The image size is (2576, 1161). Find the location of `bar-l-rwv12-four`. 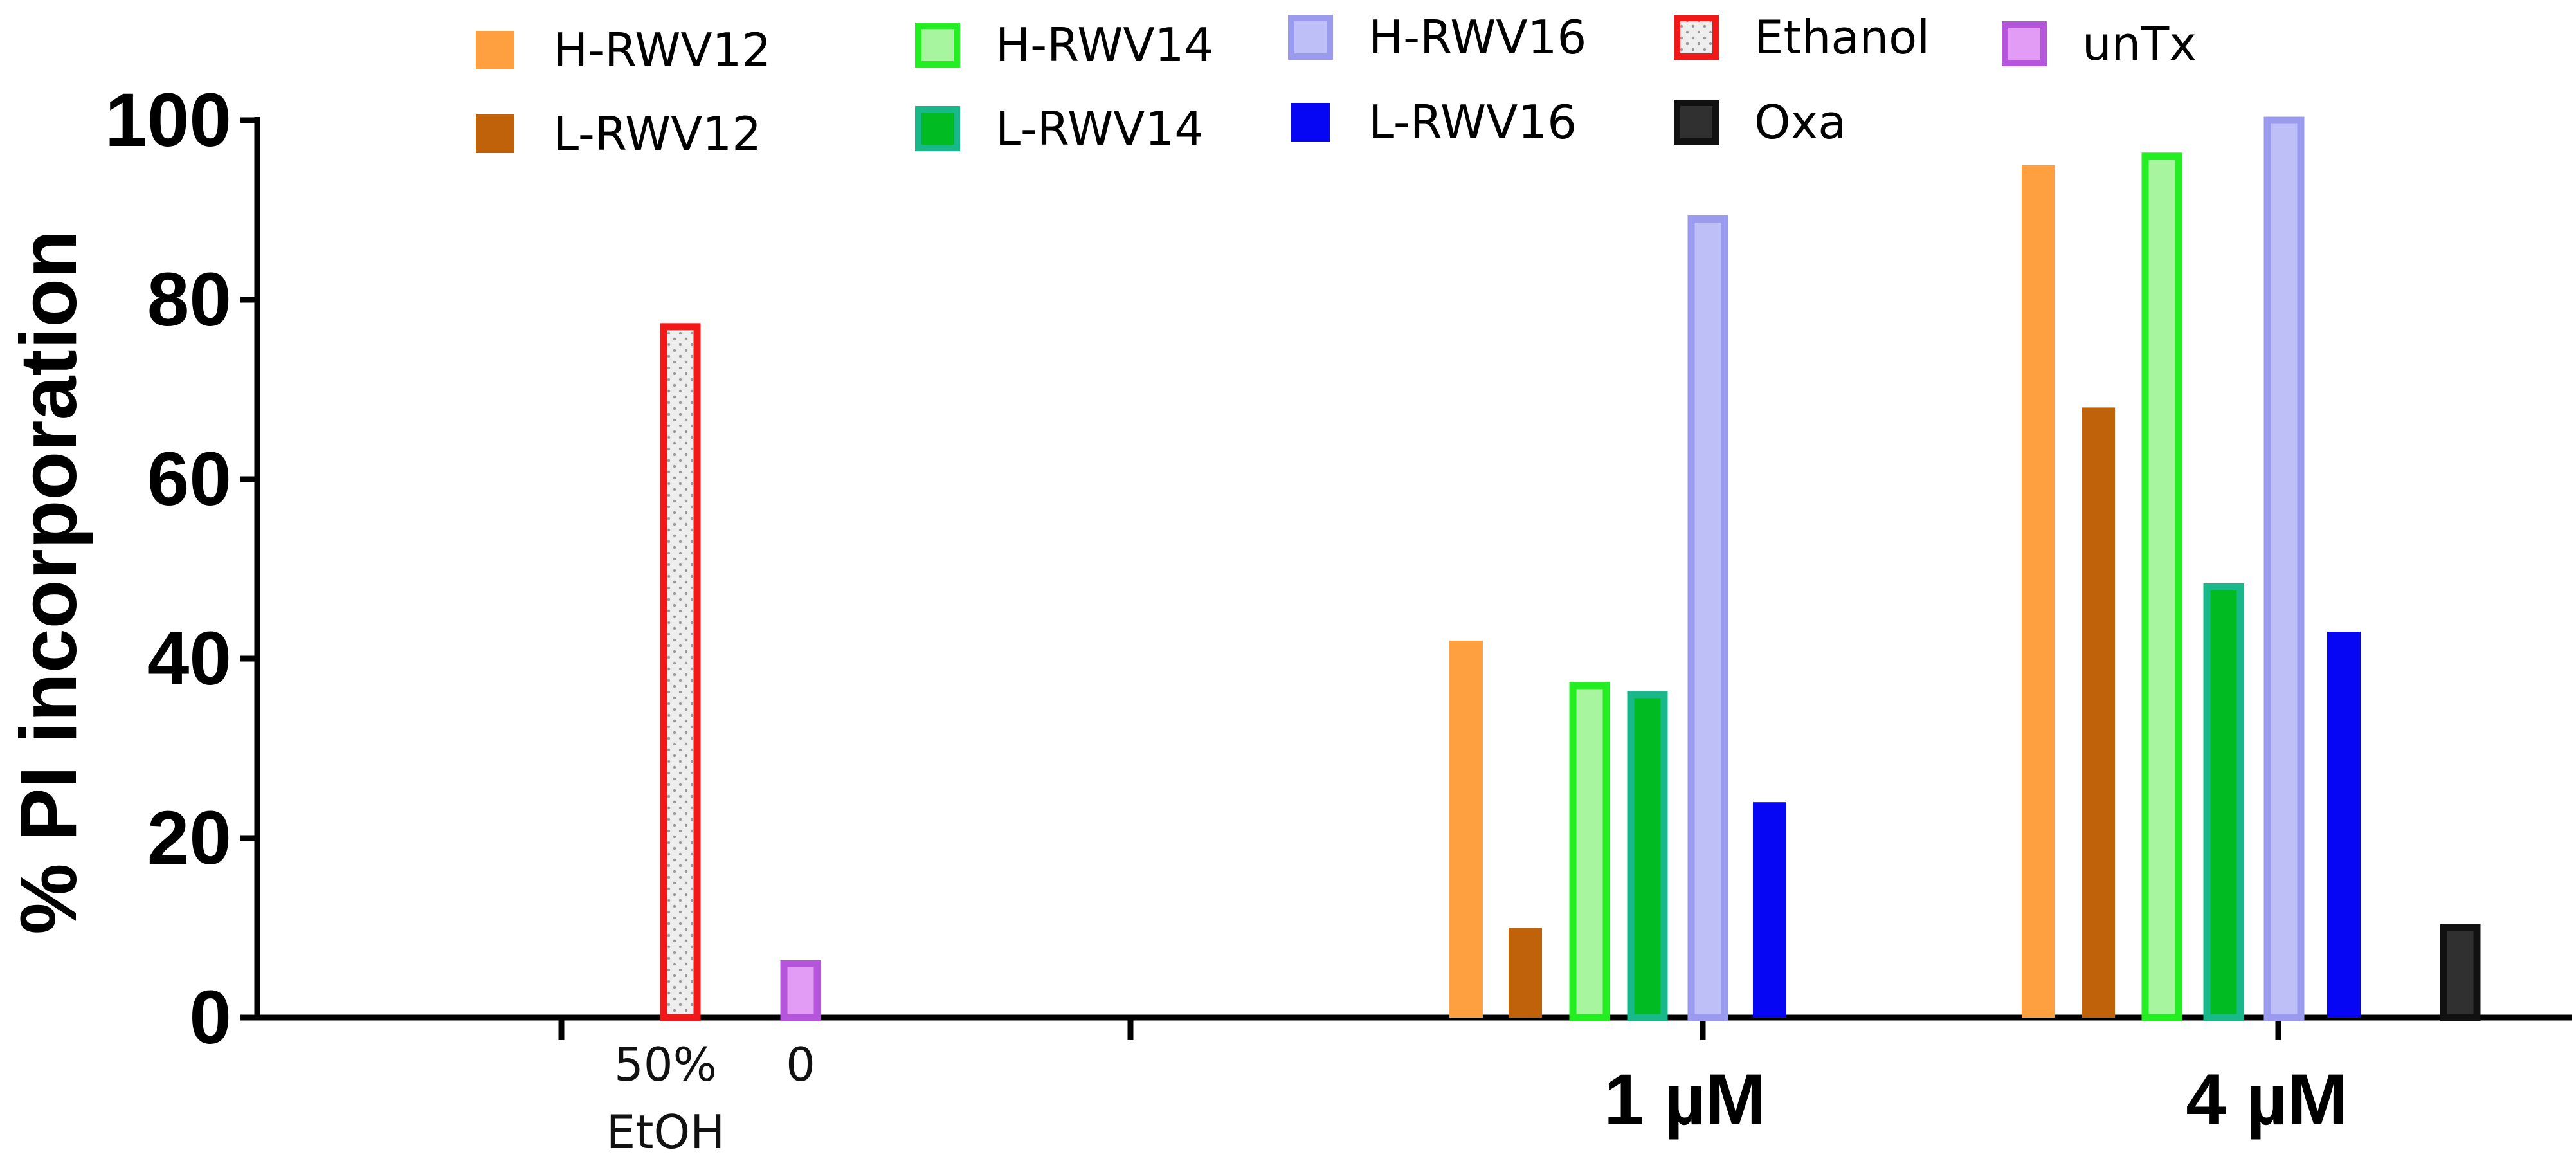

bar-l-rwv12-four is located at coordinates (2098, 712).